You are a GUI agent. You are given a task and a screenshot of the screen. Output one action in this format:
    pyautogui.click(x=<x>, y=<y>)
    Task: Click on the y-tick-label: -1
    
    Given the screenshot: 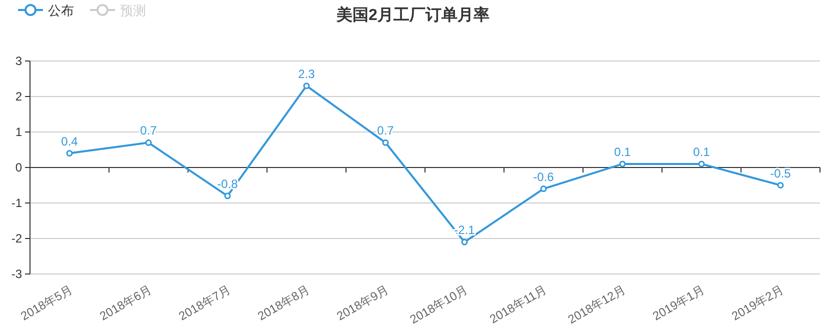 What is the action you would take?
    pyautogui.click(x=16, y=203)
    